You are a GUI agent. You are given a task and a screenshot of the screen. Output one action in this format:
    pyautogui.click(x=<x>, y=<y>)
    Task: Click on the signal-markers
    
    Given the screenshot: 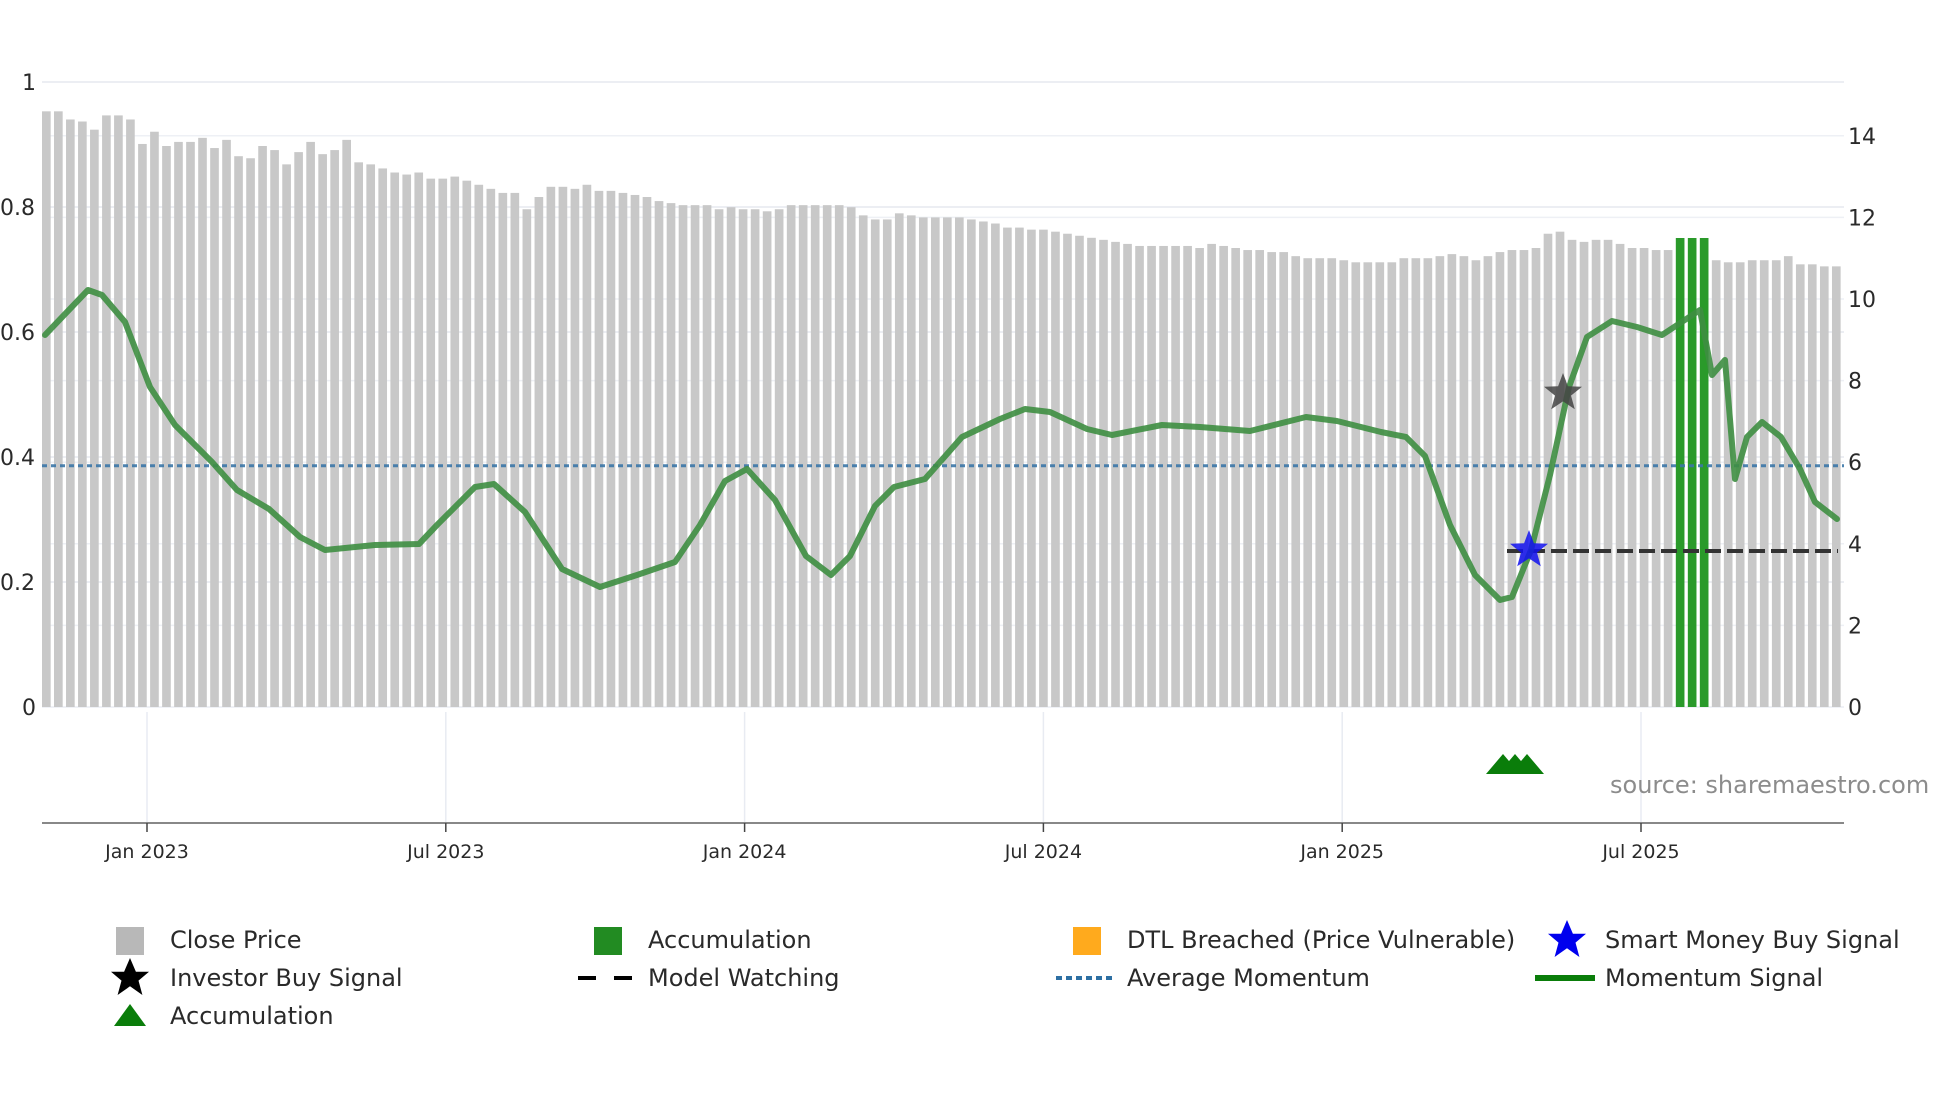 What is the action you would take?
    pyautogui.click(x=1546, y=470)
    